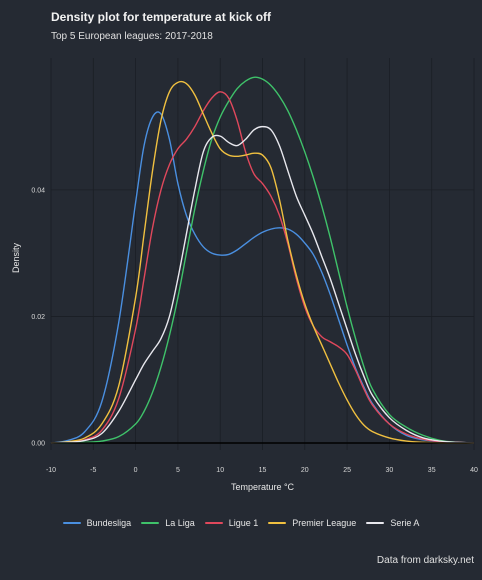 The height and width of the screenshot is (580, 482). I want to click on legend-item-bundesliga: Bundesliga, so click(97, 523).